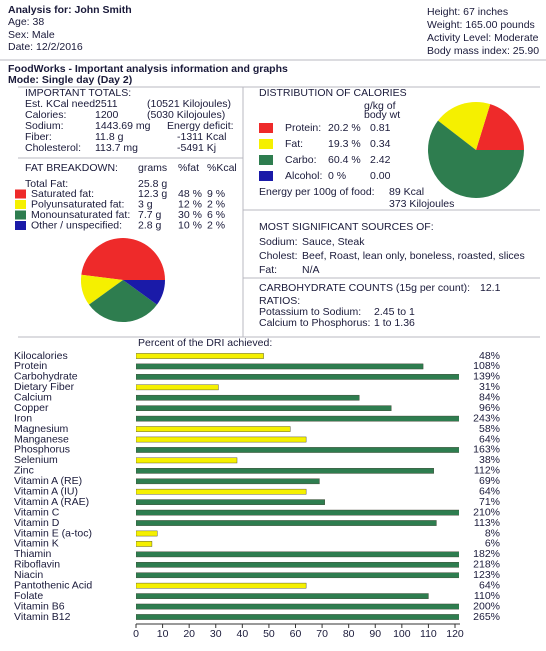  I want to click on x-tick-label: 50, so click(269, 634).